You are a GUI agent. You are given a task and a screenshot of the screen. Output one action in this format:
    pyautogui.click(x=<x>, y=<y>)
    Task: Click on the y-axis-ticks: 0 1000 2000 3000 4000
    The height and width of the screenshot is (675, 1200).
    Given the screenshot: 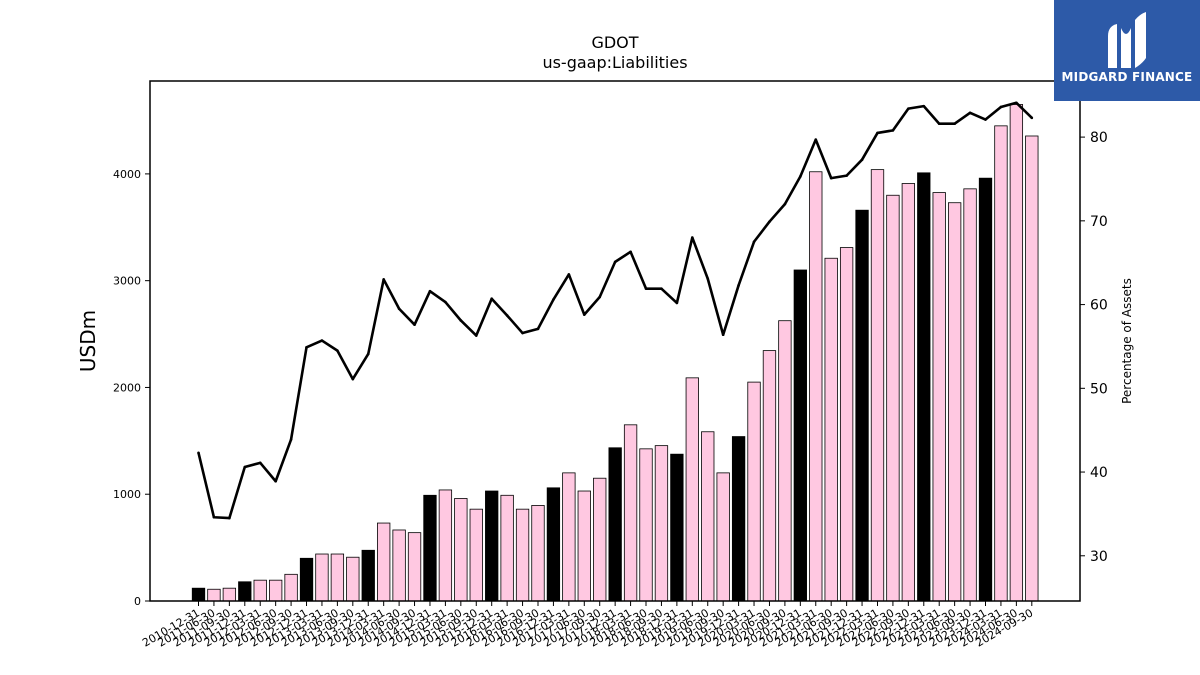 What is the action you would take?
    pyautogui.click(x=131, y=388)
    